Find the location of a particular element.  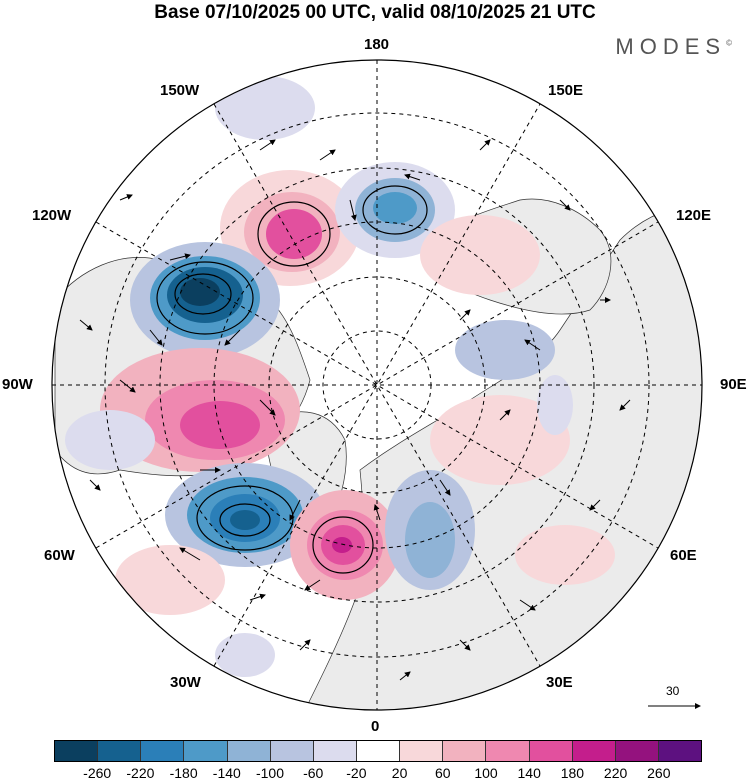

anomaly-high-north-pacific-core is located at coordinates (294, 234).